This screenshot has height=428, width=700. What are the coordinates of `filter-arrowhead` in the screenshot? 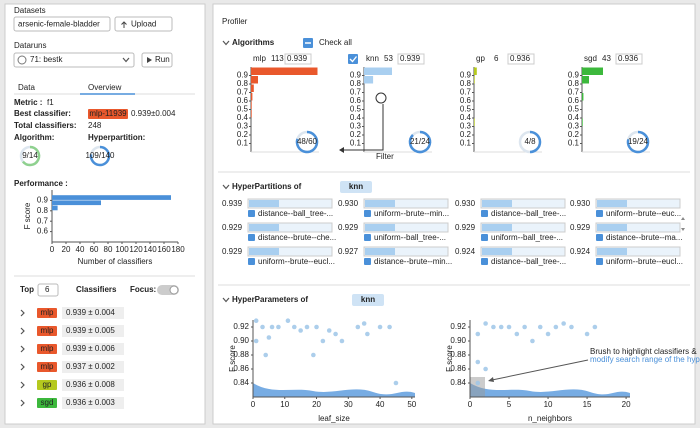 It's located at (341, 150).